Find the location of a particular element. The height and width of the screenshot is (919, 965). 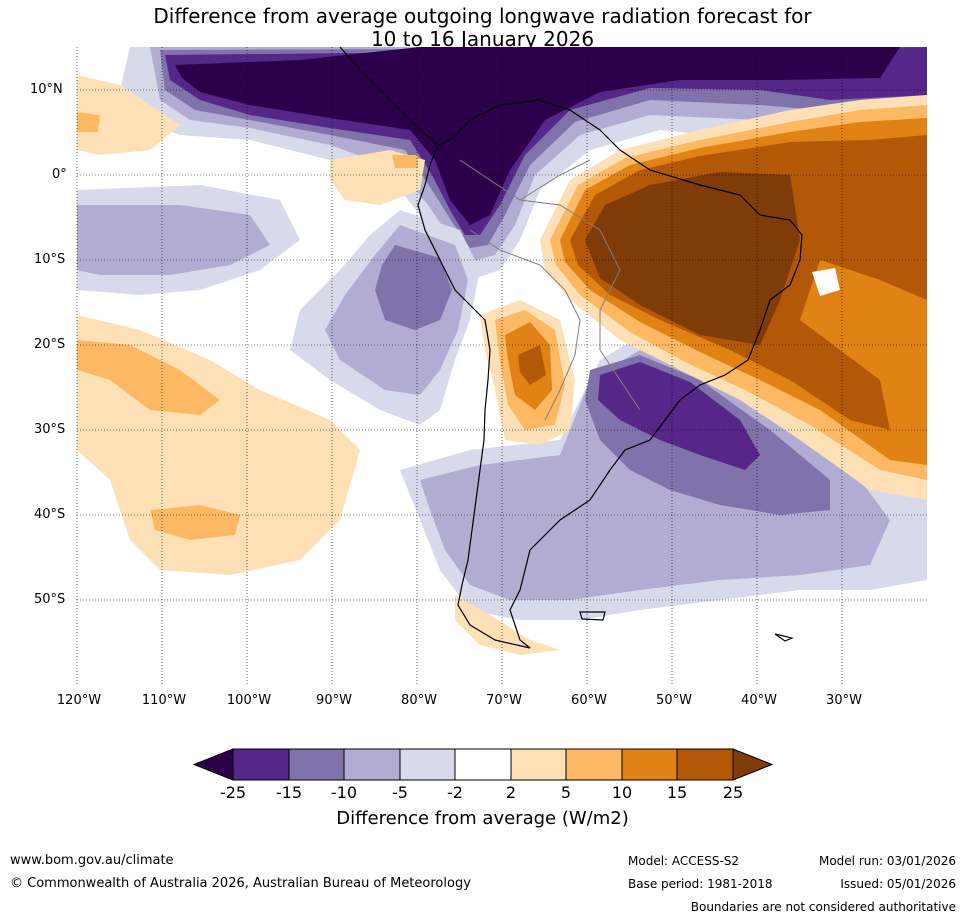

positive-anomaly-ne-brazil-pocket is located at coordinates (826, 282).